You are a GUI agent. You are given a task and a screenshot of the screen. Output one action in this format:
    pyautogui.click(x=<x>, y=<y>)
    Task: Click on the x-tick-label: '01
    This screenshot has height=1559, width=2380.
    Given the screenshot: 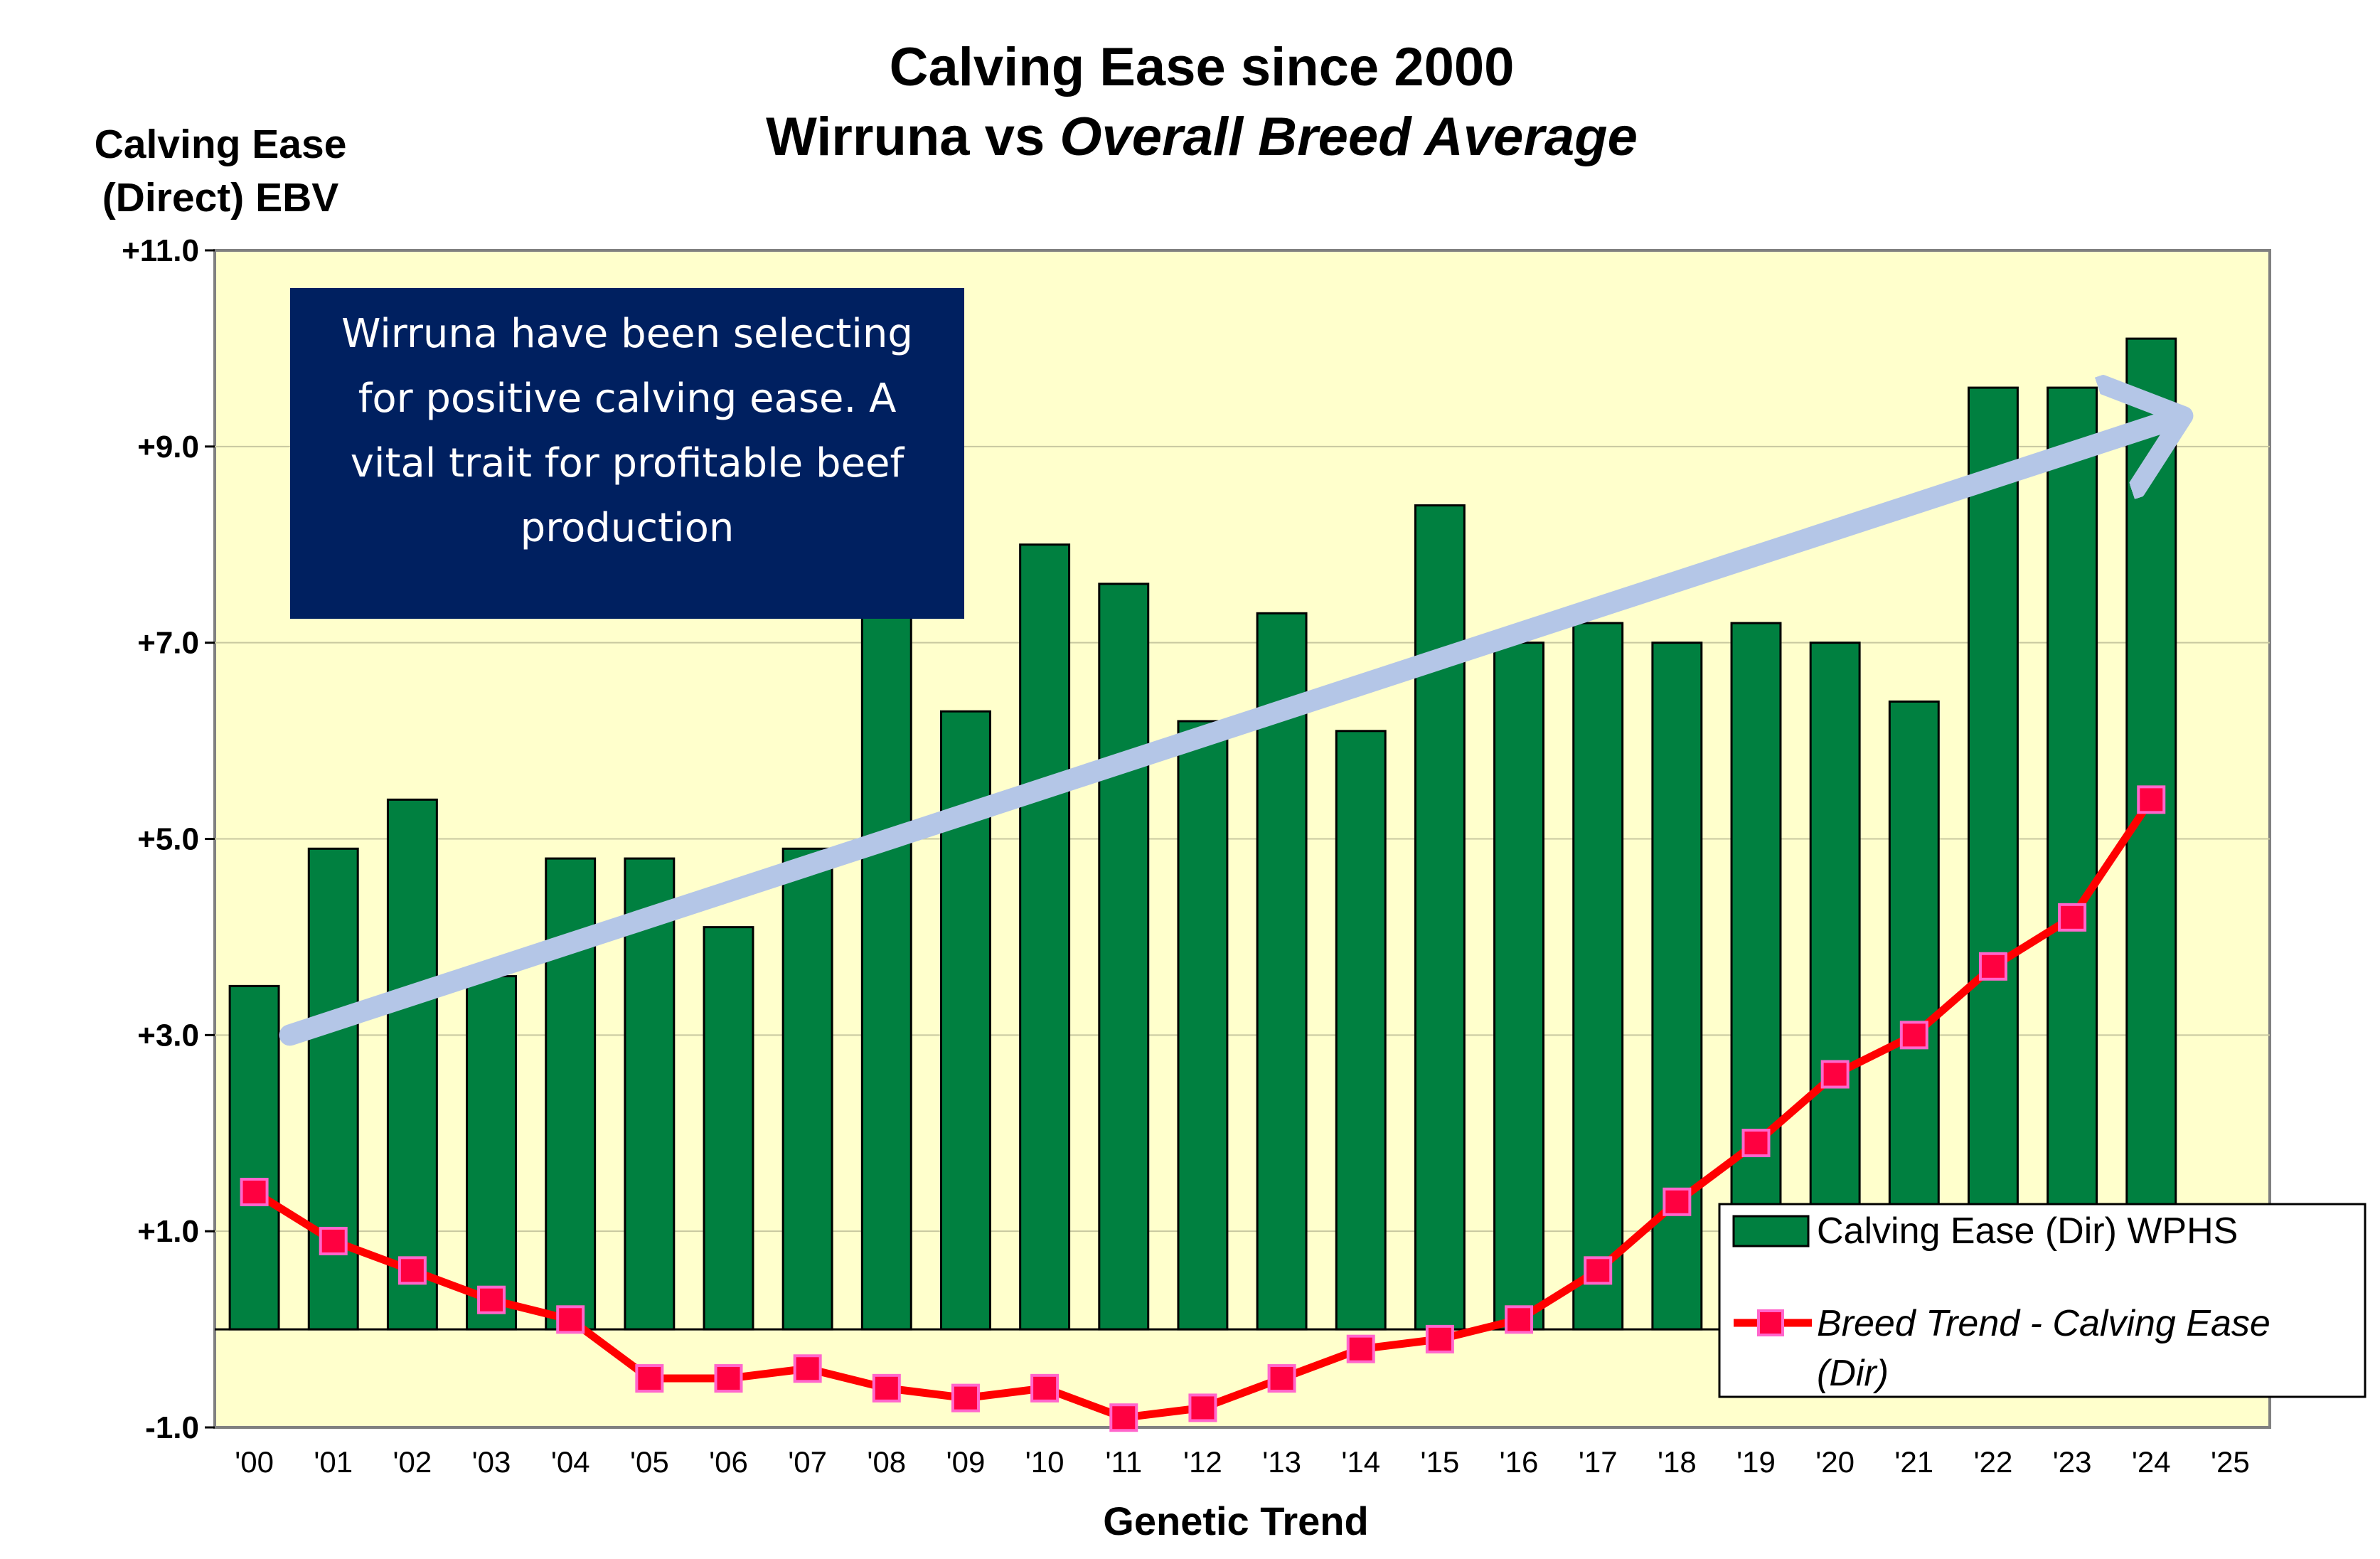 What is the action you would take?
    pyautogui.click(x=333, y=1462)
    